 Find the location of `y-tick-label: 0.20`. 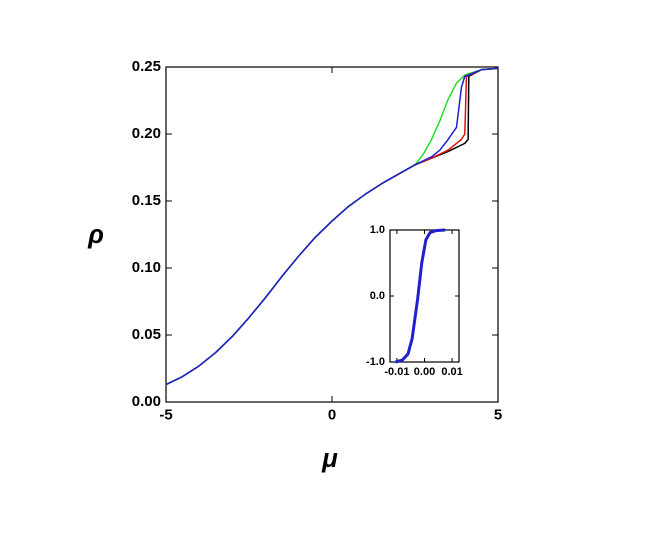

y-tick-label: 0.20 is located at coordinates (146, 133).